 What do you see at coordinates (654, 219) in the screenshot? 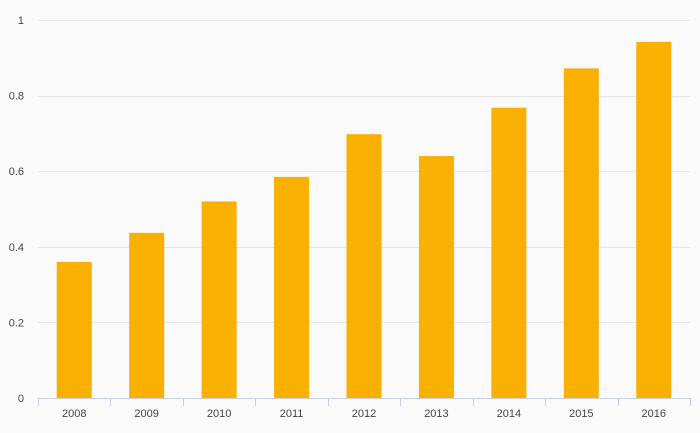
I see `bar-2016` at bounding box center [654, 219].